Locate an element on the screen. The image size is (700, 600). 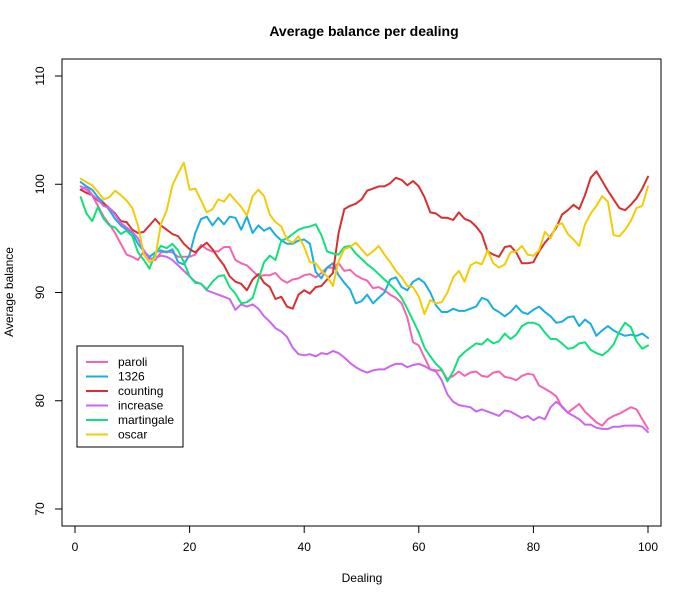
y-axis-label: Average balance is located at coordinates (9, 292).